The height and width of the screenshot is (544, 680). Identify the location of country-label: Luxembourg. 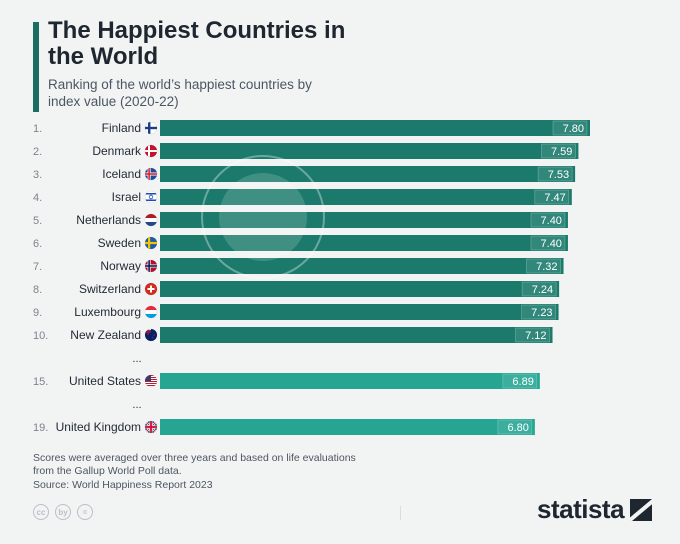
(107, 312).